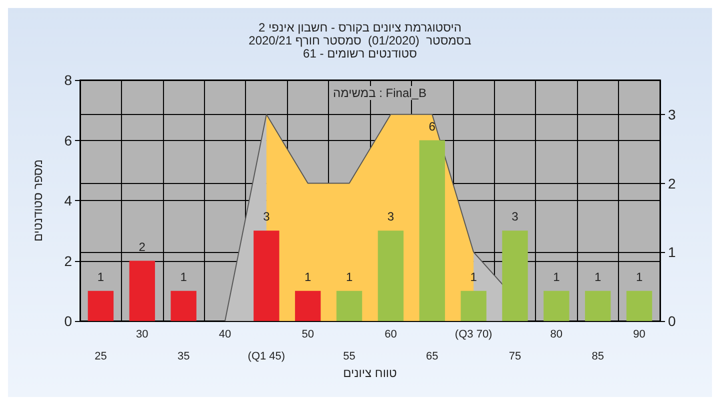 Image resolution: width=720 pixels, height=405 pixels. I want to click on data-label: 6, so click(432, 126).